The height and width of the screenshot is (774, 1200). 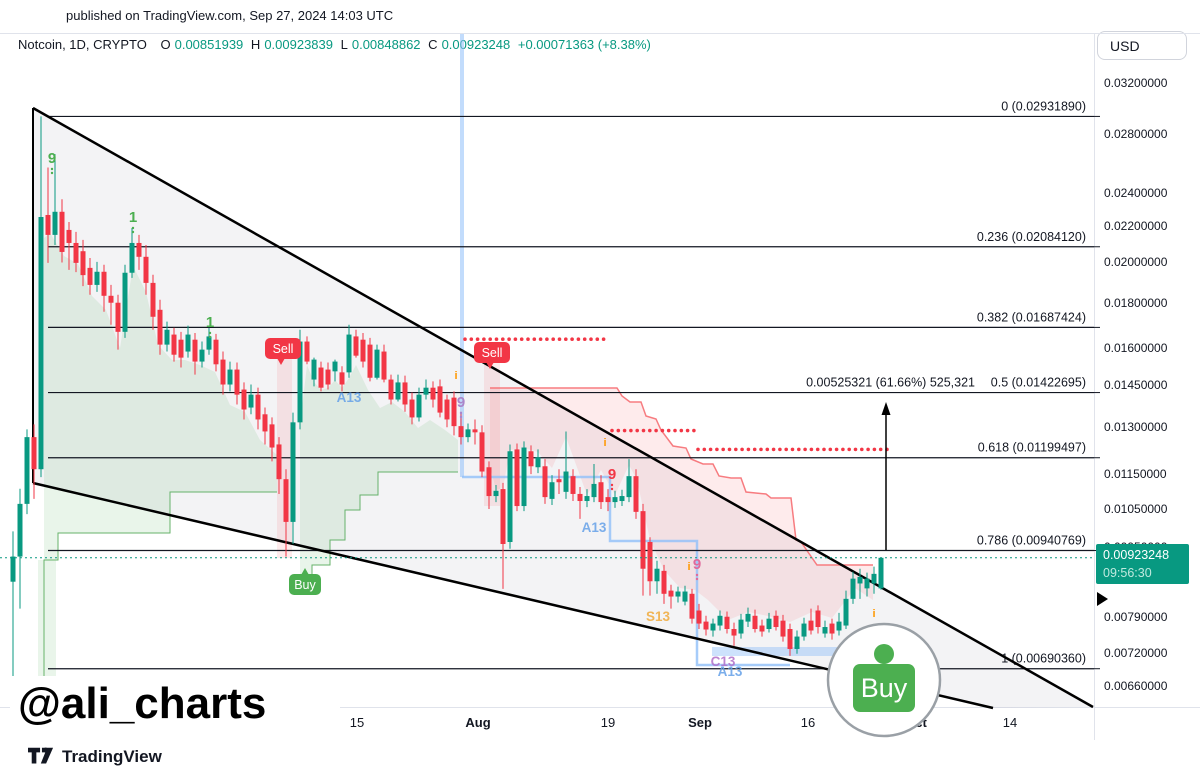 What do you see at coordinates (492, 353) in the screenshot?
I see `signal-badge-text: Sell` at bounding box center [492, 353].